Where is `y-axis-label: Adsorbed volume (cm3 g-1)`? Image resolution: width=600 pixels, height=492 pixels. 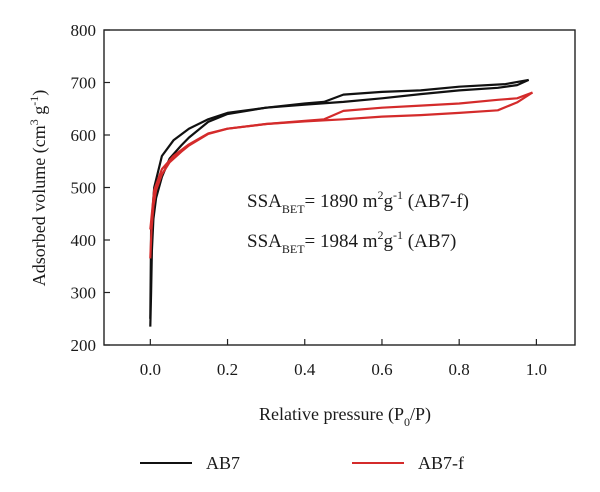 y-axis-label: Adsorbed volume (cm3 g-1) is located at coordinates (38, 188).